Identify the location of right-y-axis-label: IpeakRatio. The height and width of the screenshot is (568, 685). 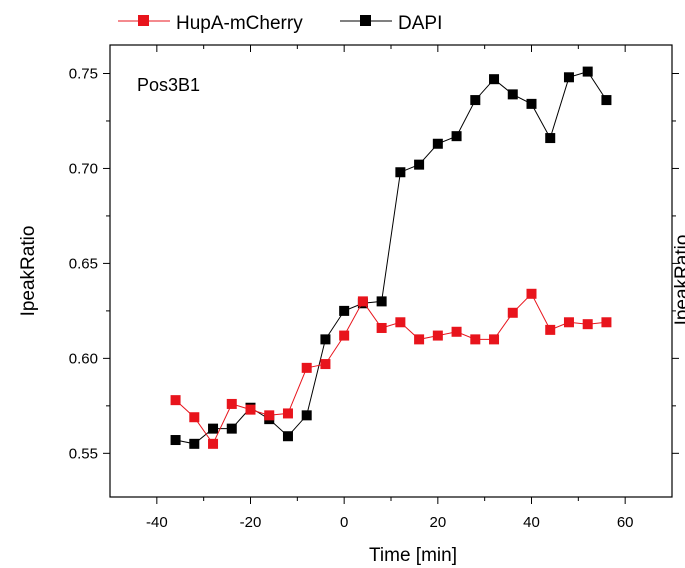
(678, 280).